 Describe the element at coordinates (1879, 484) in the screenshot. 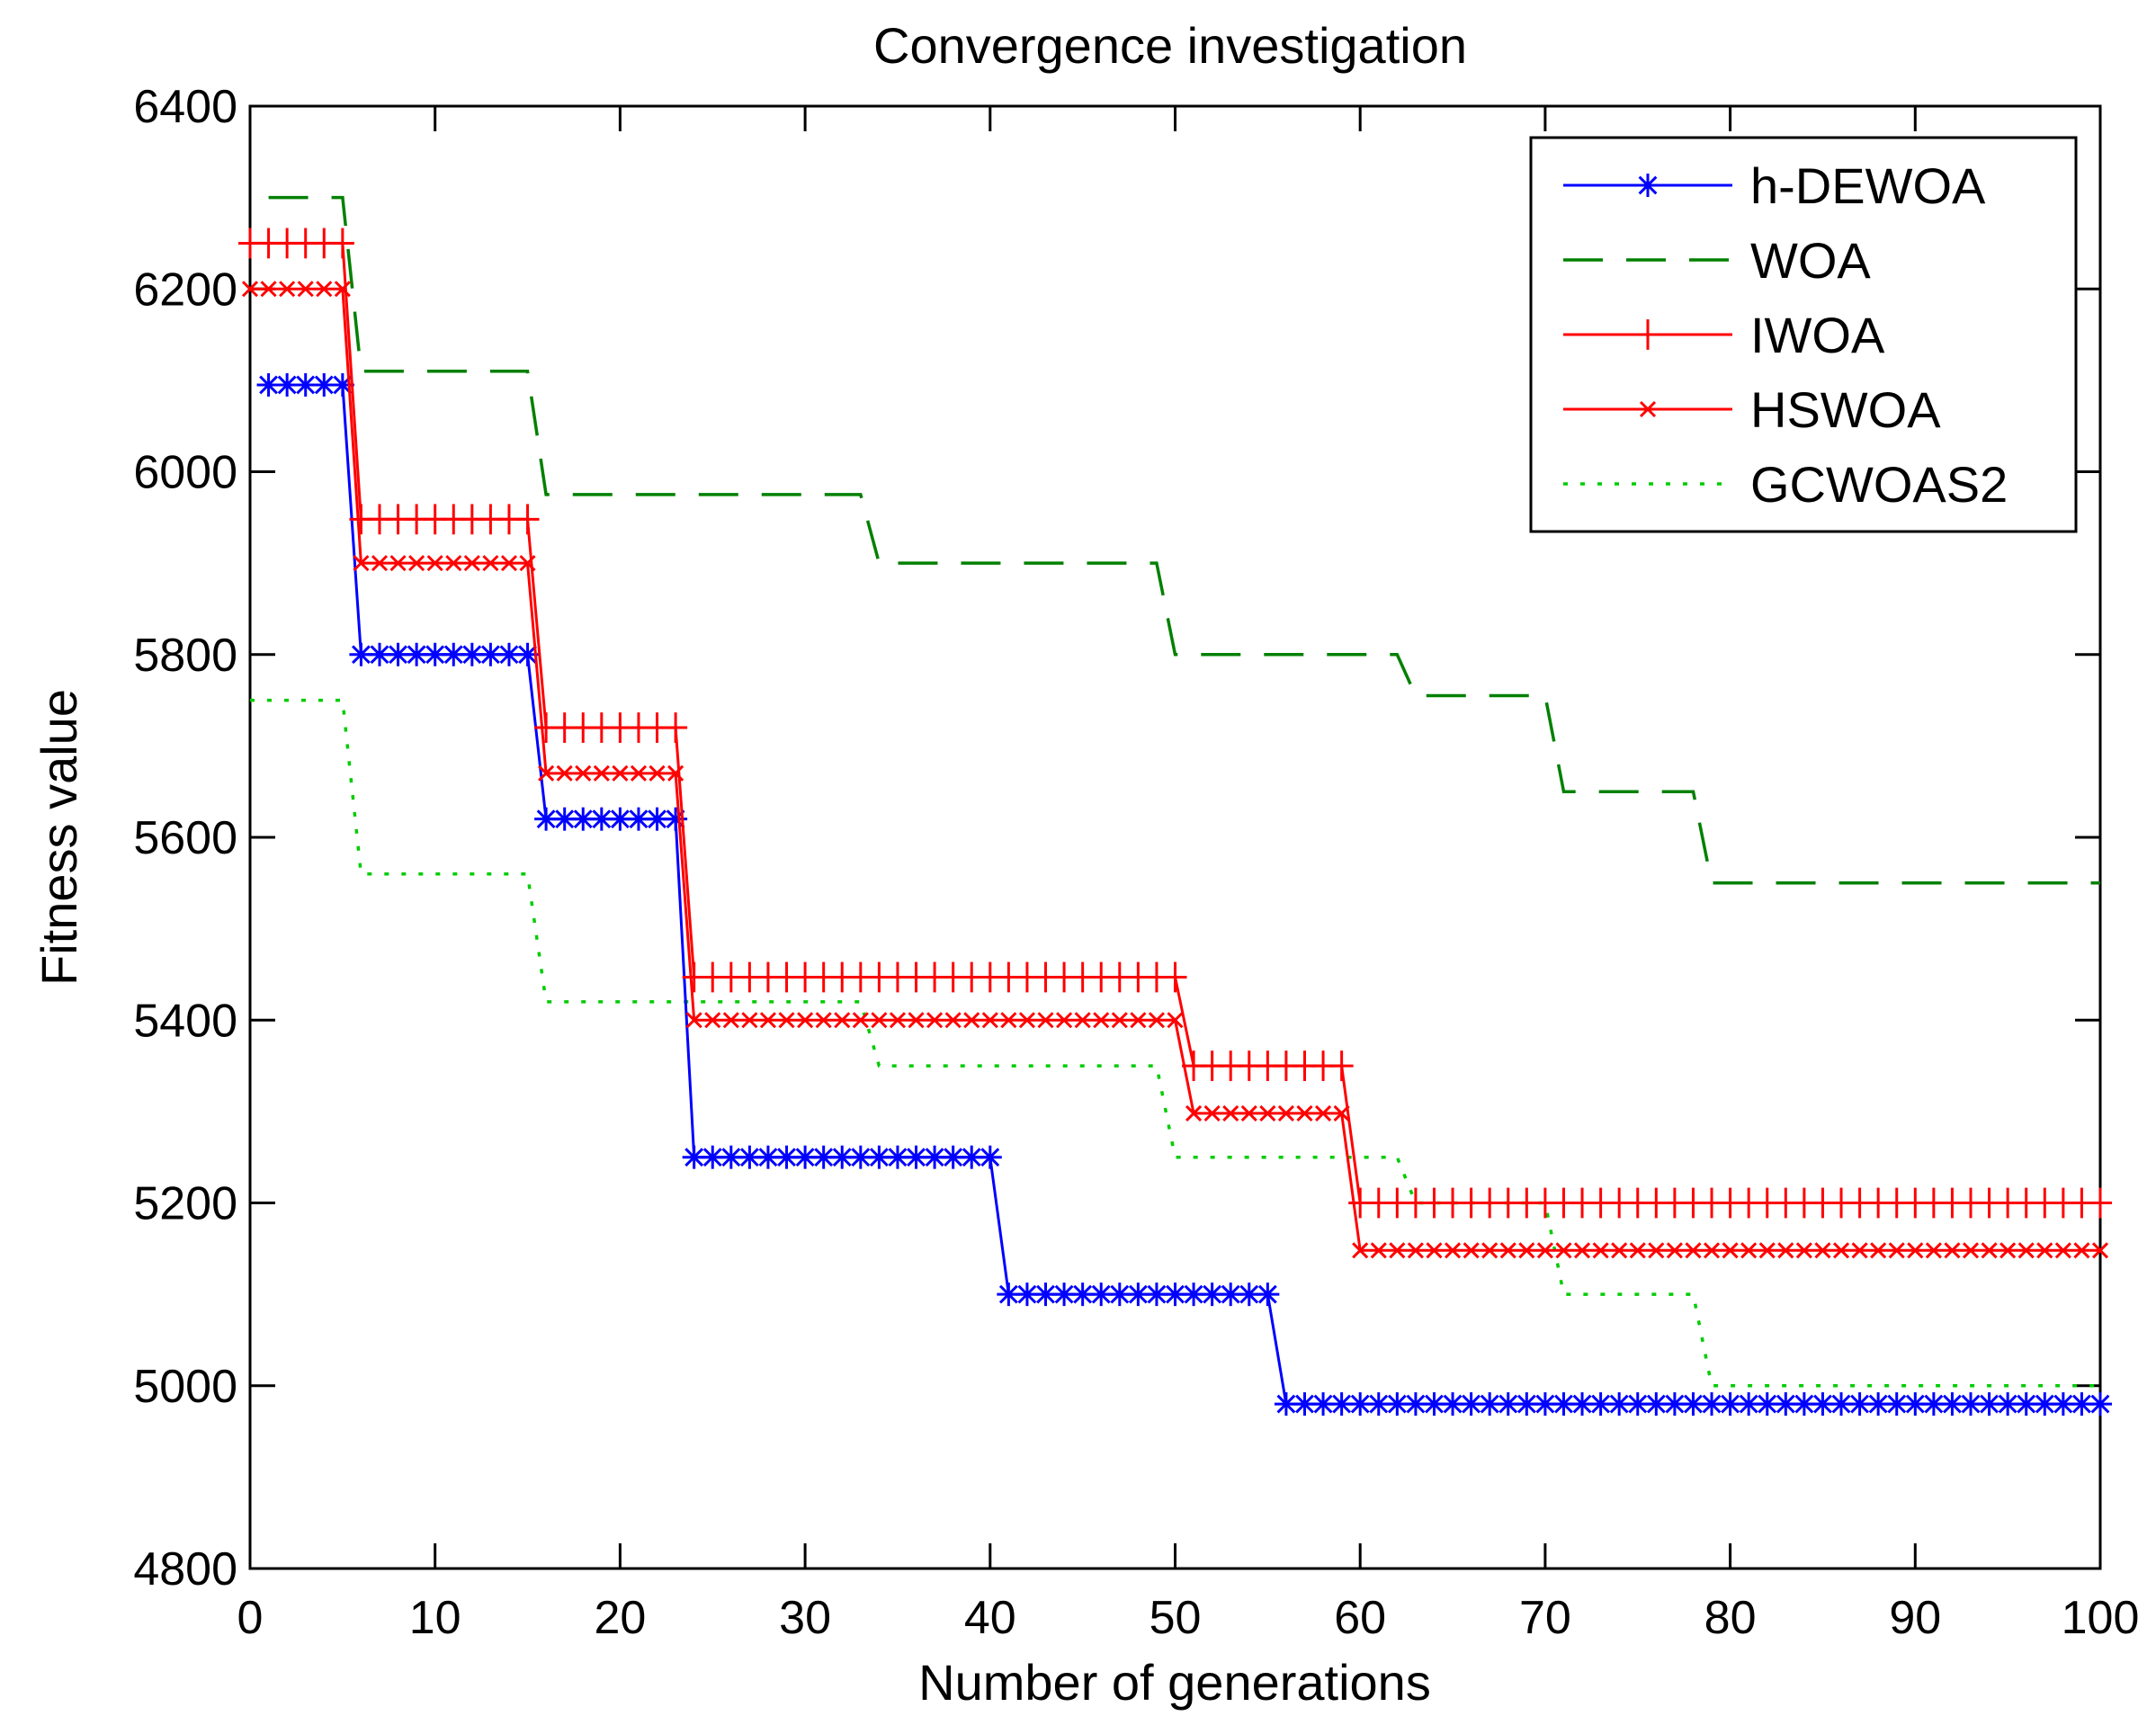

I see `legend-label: GCWOAS2` at that location.